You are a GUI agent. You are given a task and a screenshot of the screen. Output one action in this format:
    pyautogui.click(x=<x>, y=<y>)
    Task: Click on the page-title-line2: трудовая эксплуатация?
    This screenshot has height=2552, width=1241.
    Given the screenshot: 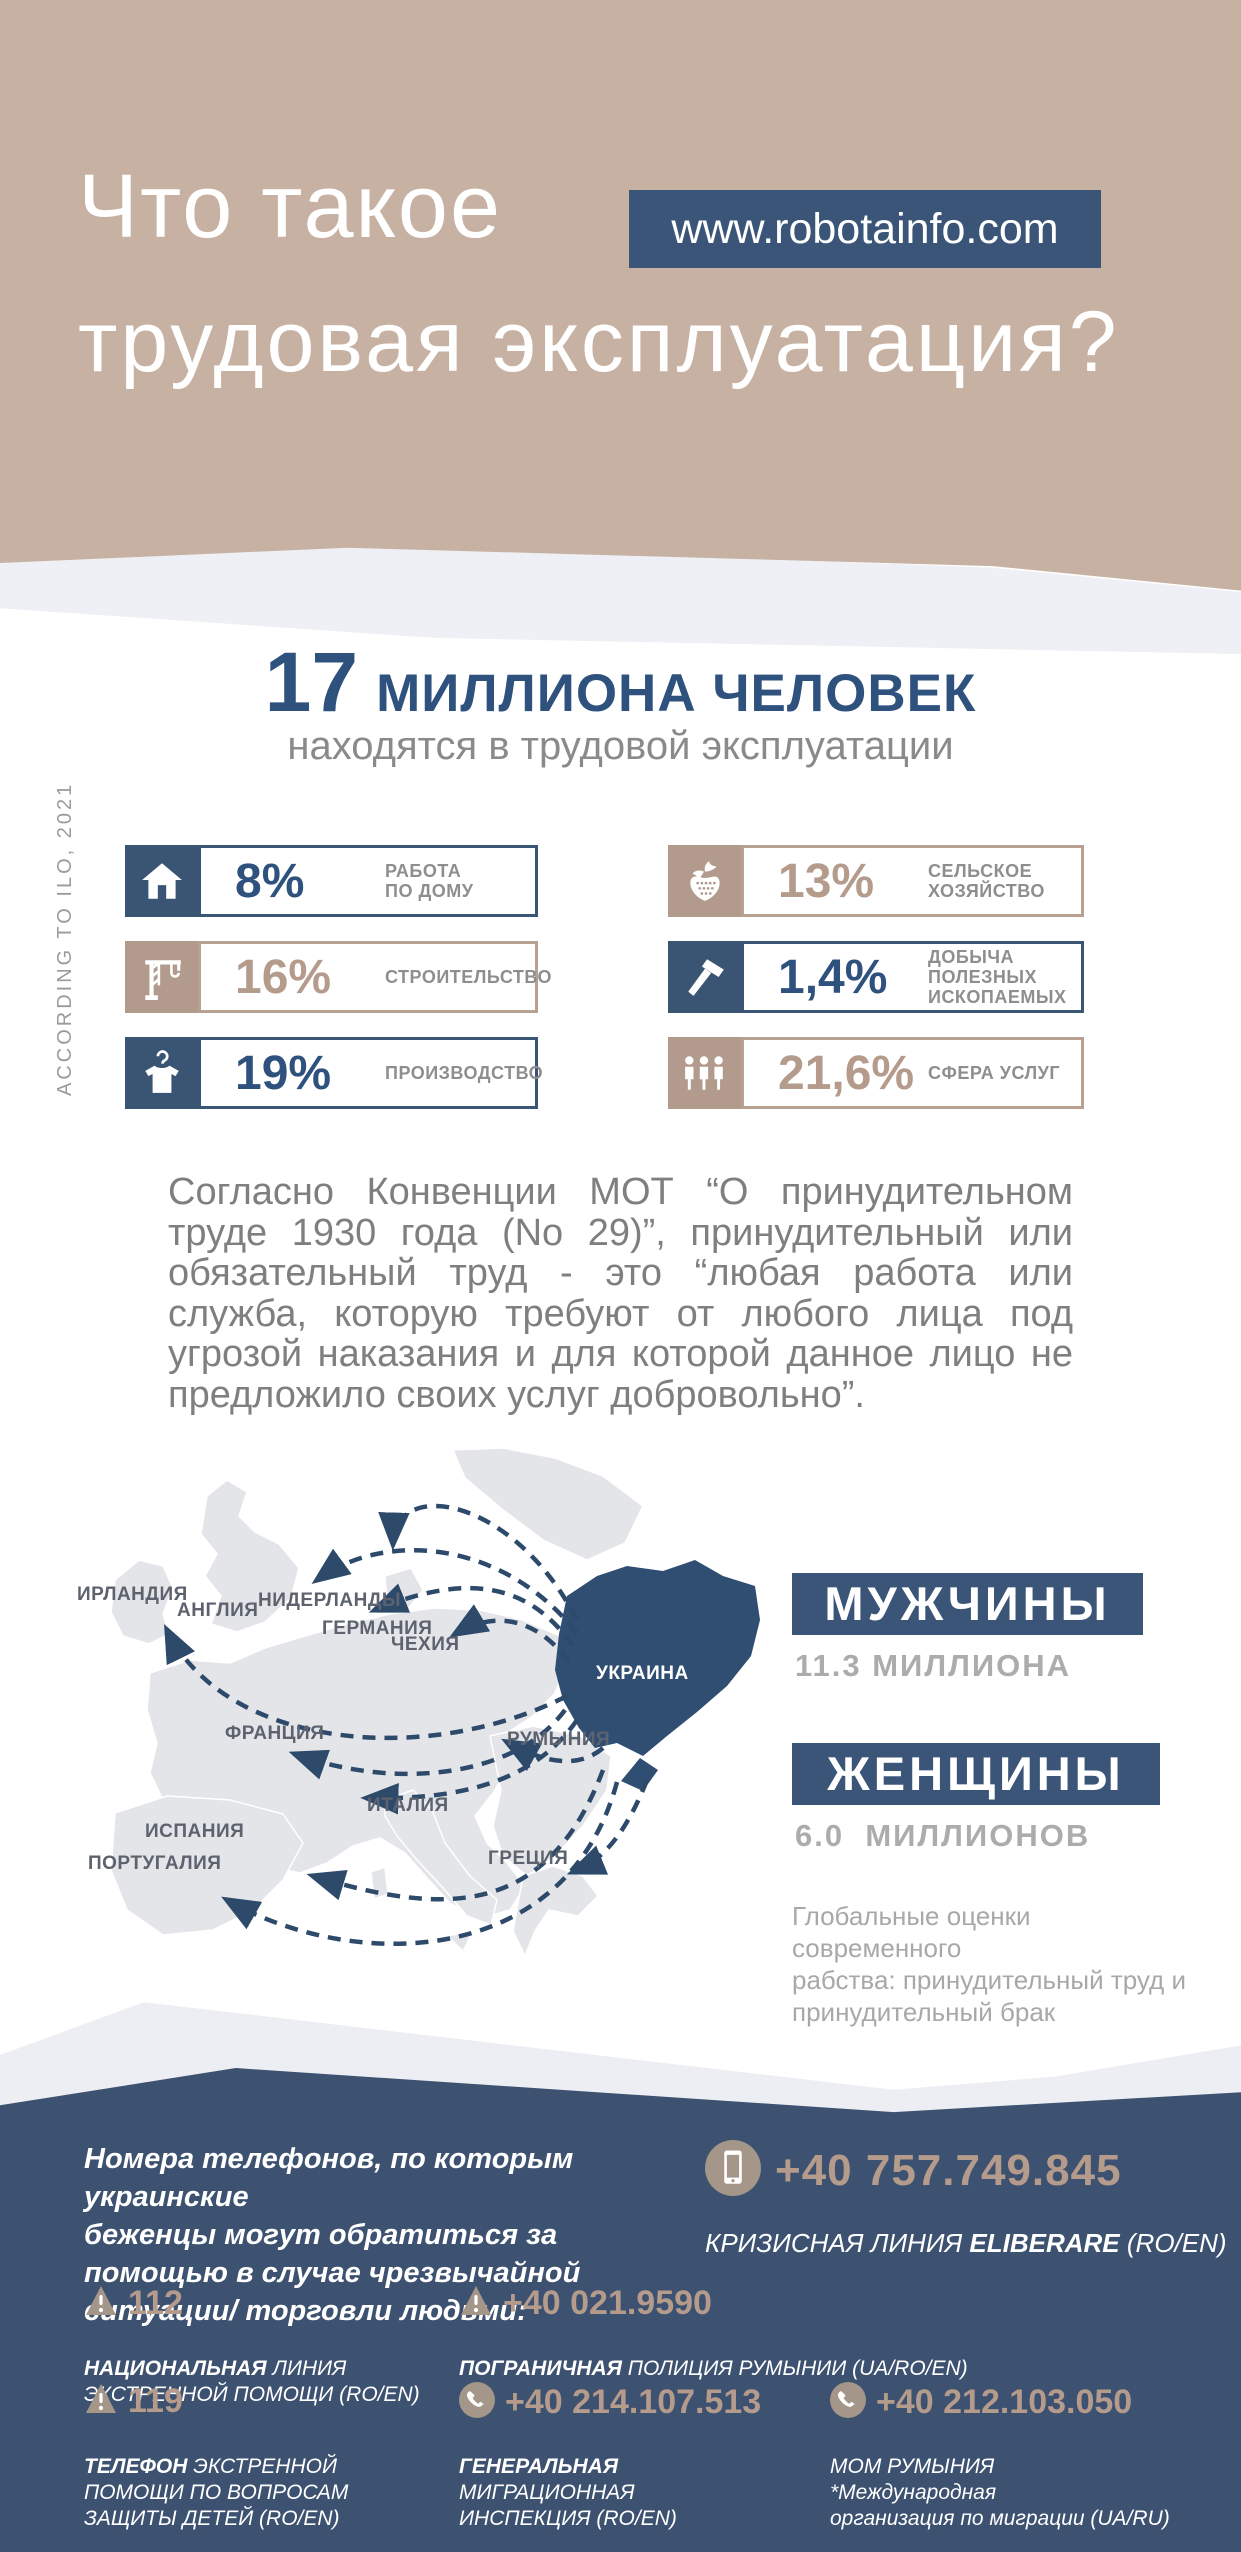 What is the action you would take?
    pyautogui.click(x=599, y=342)
    